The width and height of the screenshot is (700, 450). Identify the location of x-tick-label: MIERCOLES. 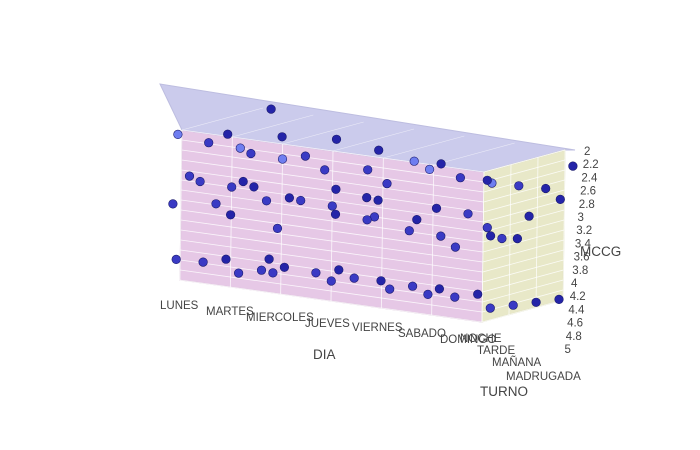
(280, 318).